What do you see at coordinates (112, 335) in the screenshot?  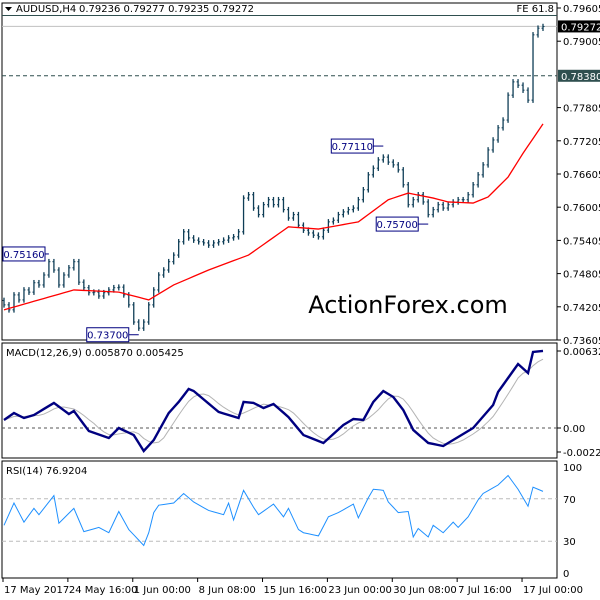 I see `price-annotation: 0.73700` at bounding box center [112, 335].